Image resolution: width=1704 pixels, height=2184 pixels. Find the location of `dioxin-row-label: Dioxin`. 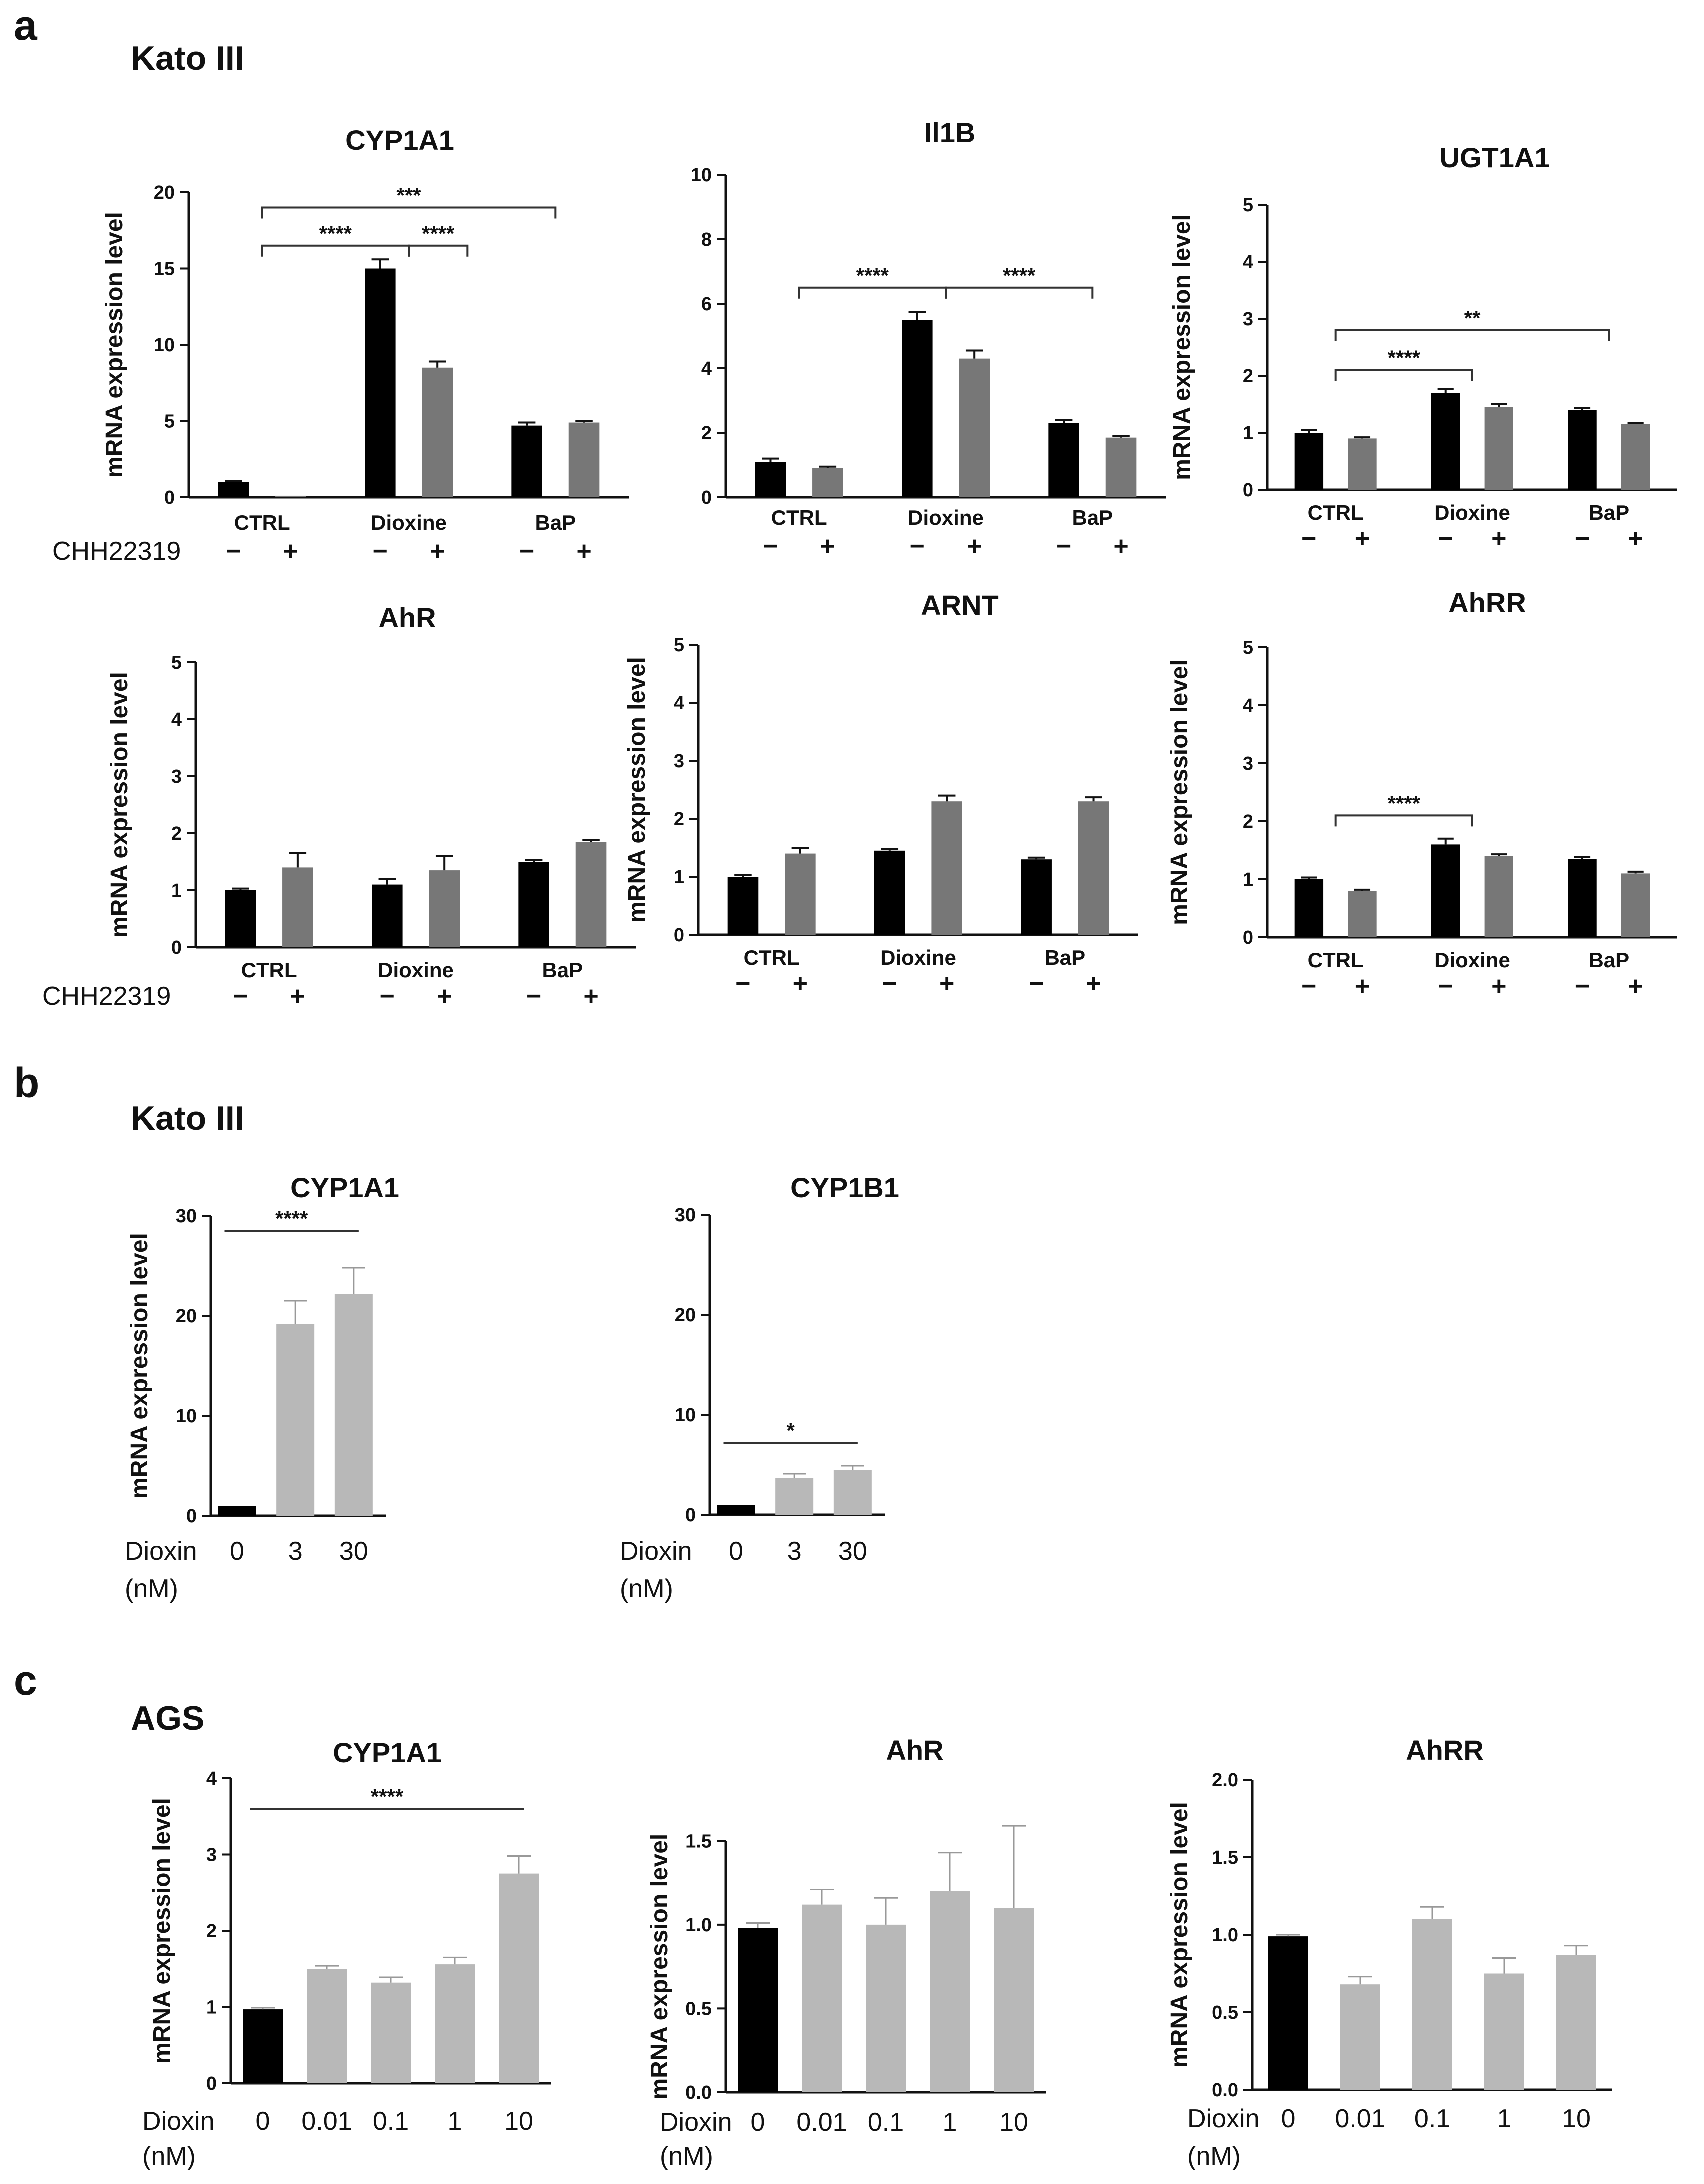

dioxin-row-label: Dioxin is located at coordinates (696, 2122).